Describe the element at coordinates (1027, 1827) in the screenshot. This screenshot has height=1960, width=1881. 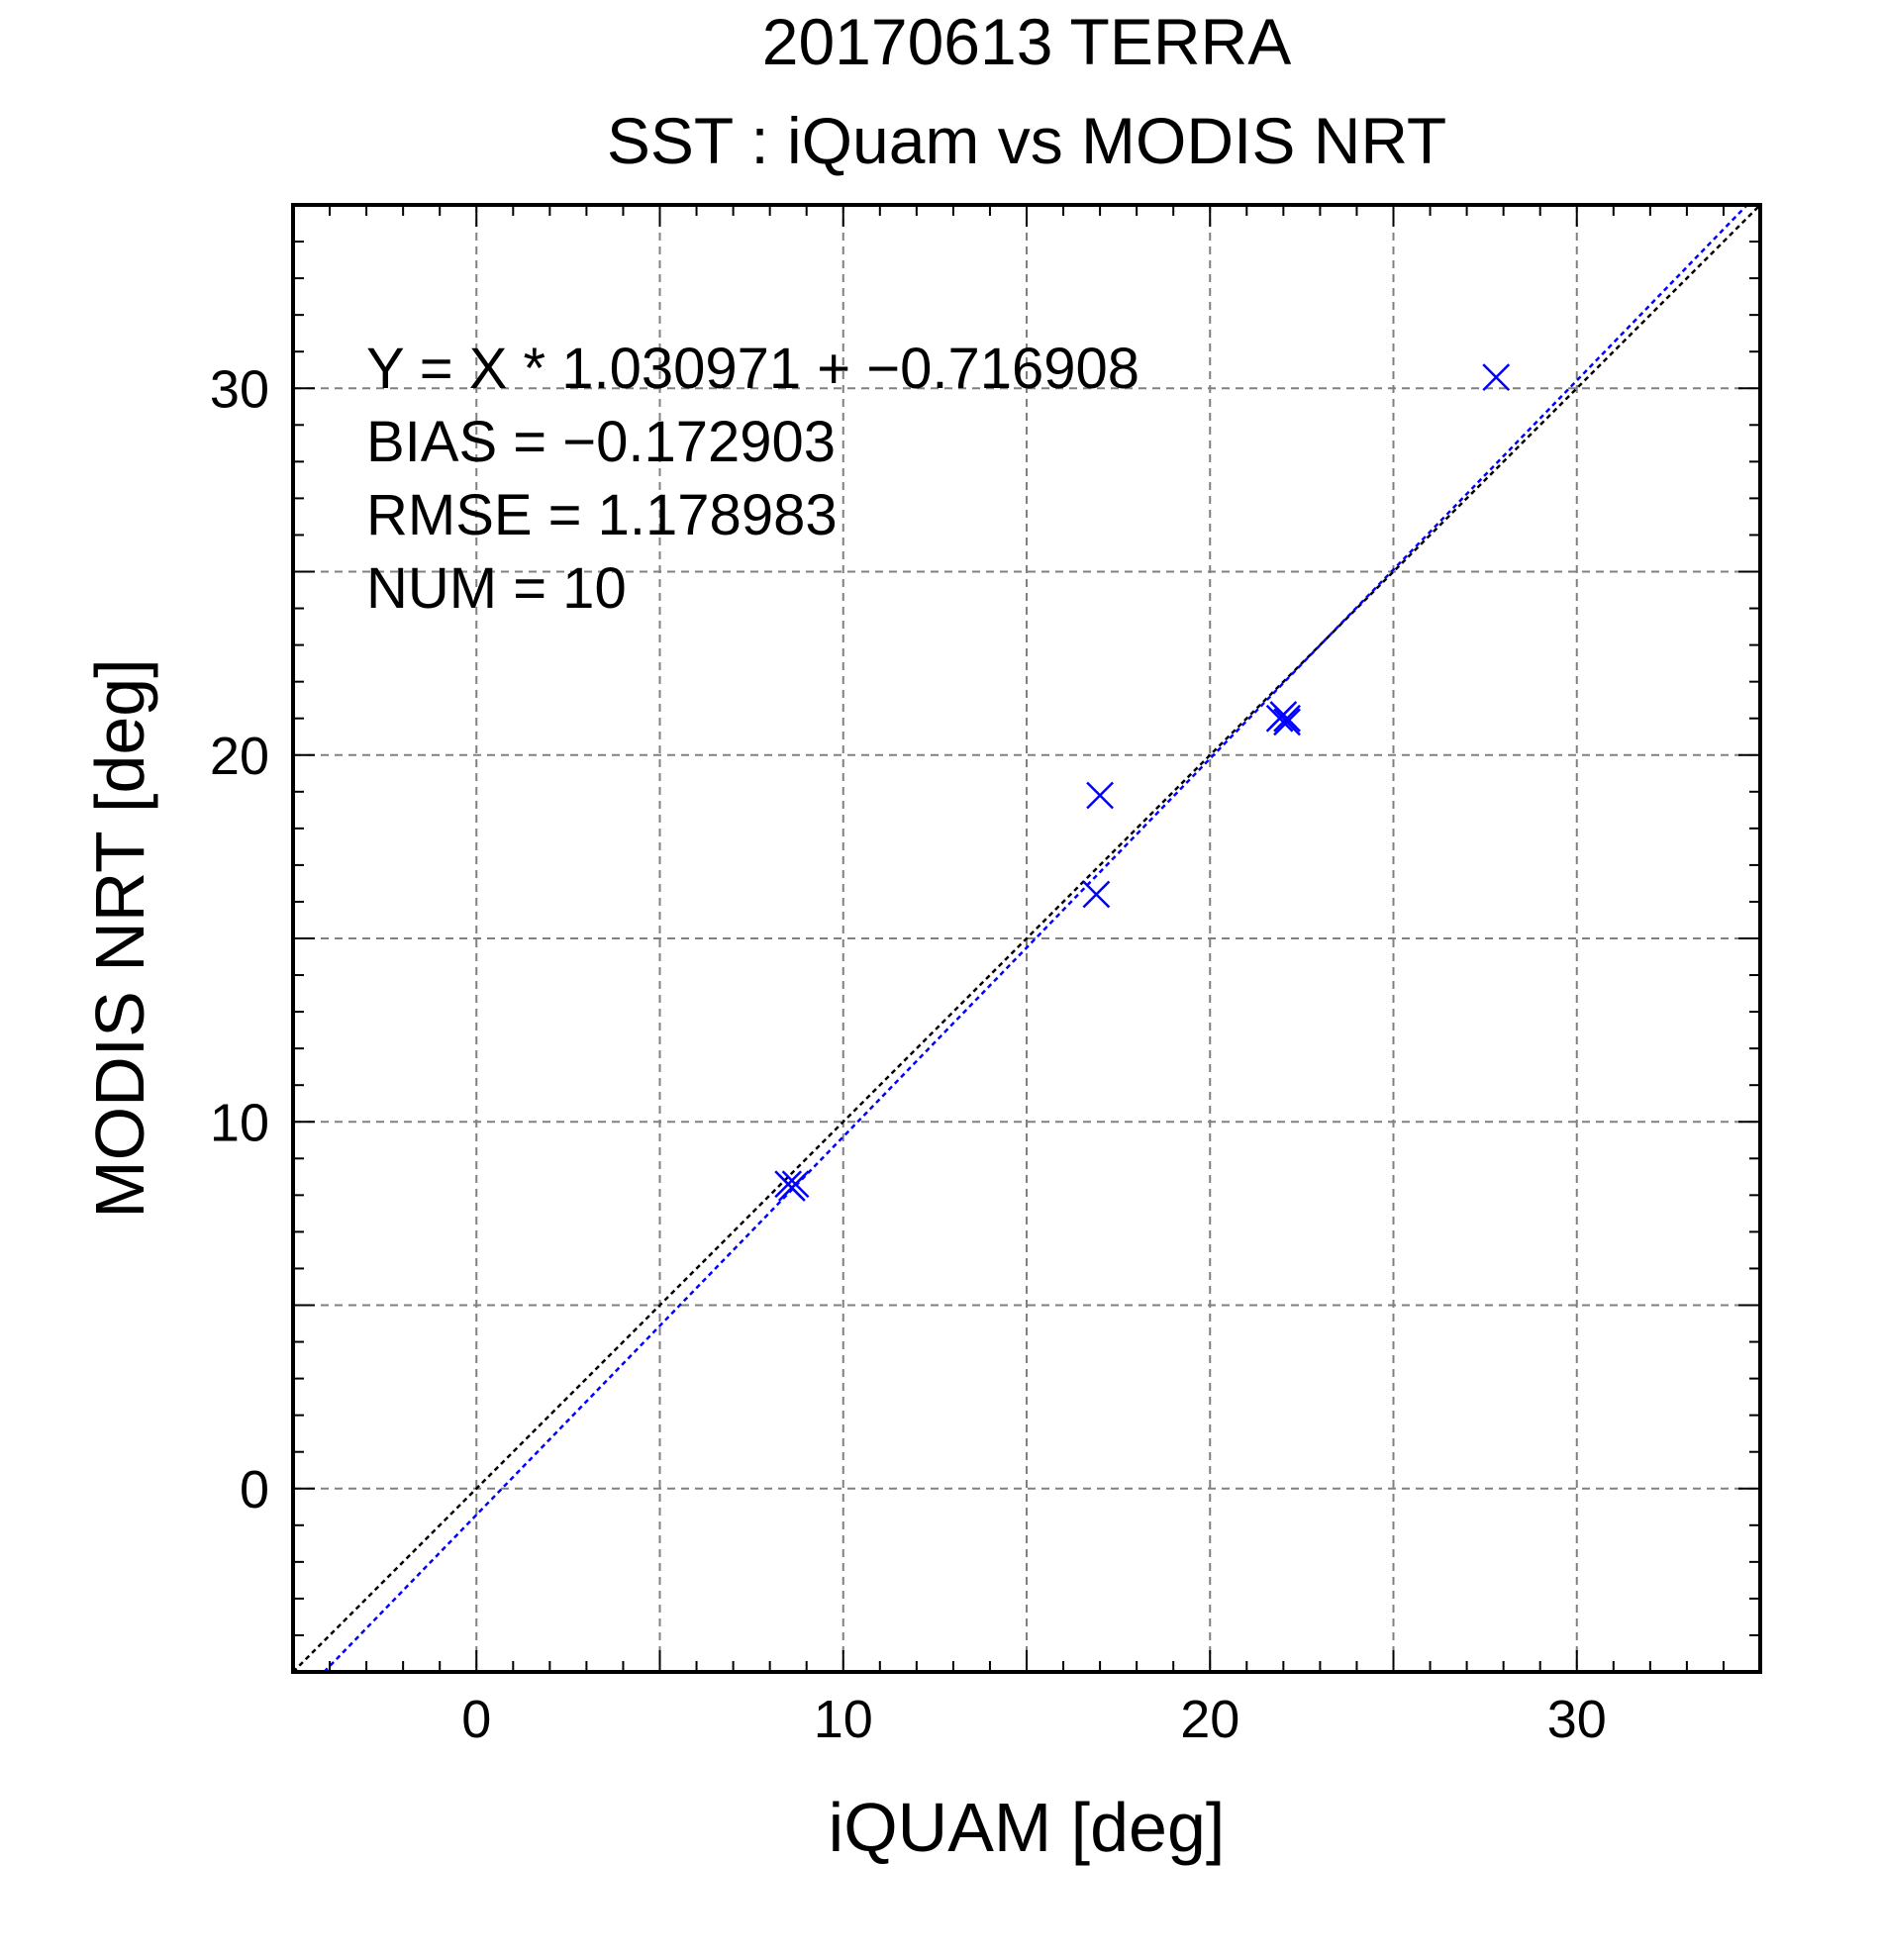
I see `x-axis-label: iQUAM [deg]` at that location.